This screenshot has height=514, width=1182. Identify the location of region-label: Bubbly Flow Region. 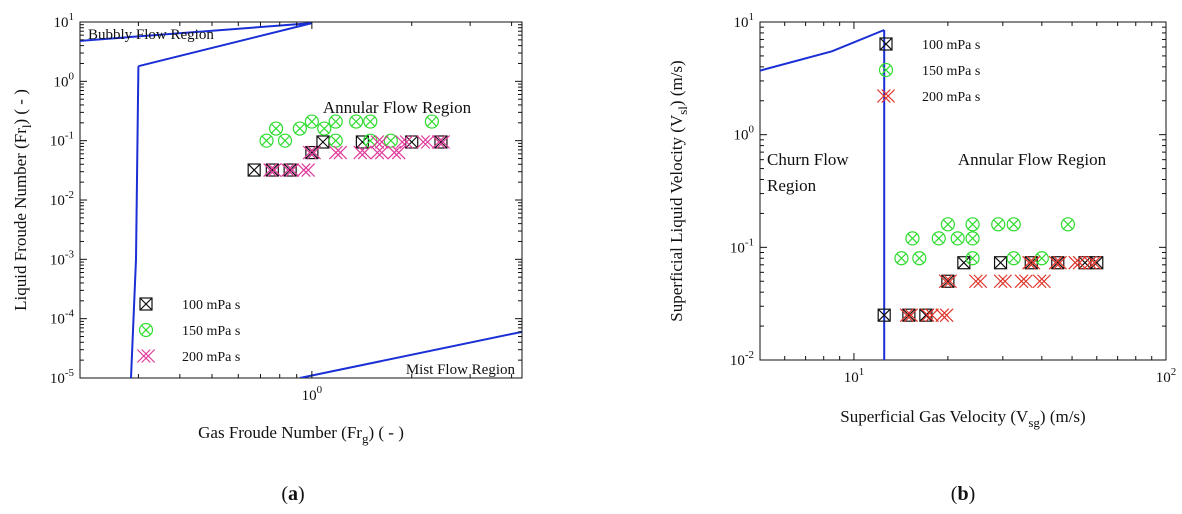
(151, 35).